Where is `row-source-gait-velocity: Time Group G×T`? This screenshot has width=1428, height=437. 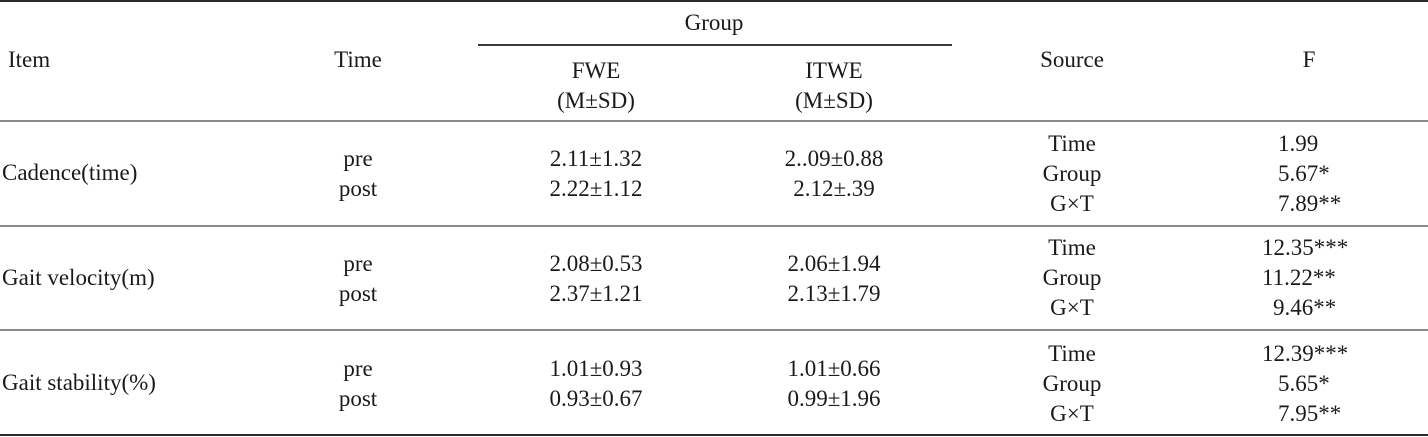
row-source-gait-velocity: Time Group G×T is located at coordinates (1072, 278).